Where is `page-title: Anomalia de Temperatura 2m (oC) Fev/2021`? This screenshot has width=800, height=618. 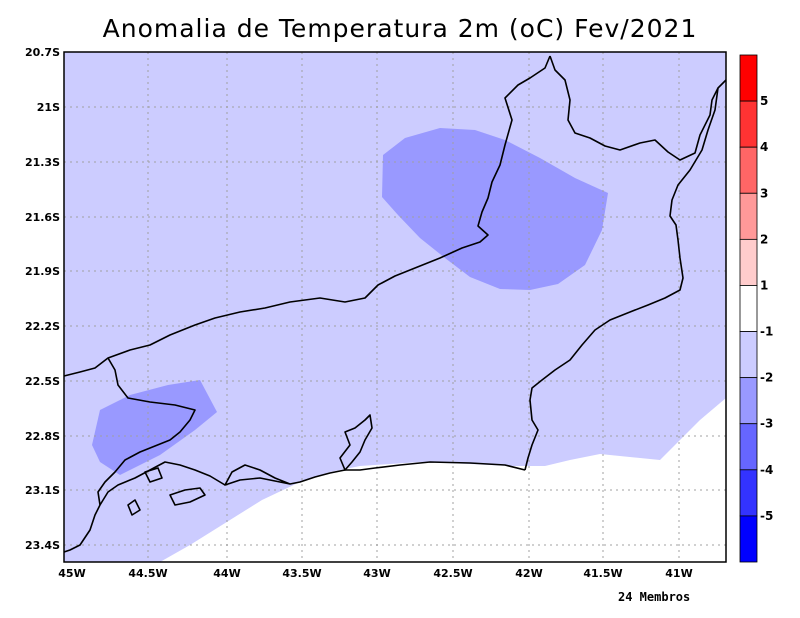
page-title: Anomalia de Temperatura 2m (oC) Fev/2021 is located at coordinates (400, 28).